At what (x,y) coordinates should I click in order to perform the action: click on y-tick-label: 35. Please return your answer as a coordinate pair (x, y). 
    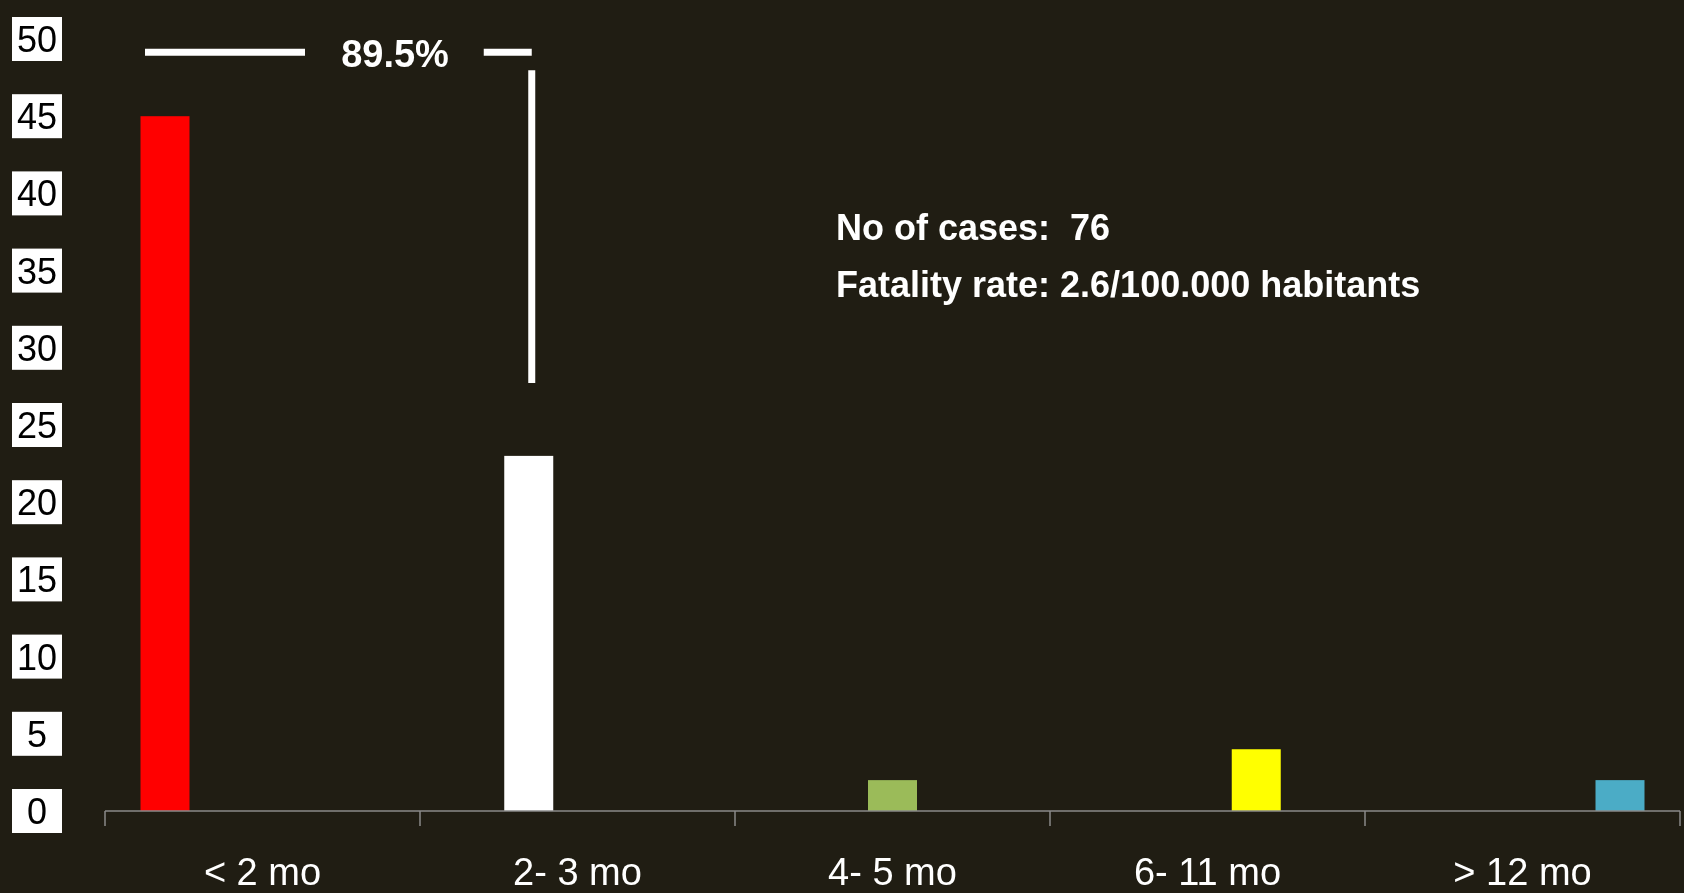
    Looking at the image, I should click on (37, 271).